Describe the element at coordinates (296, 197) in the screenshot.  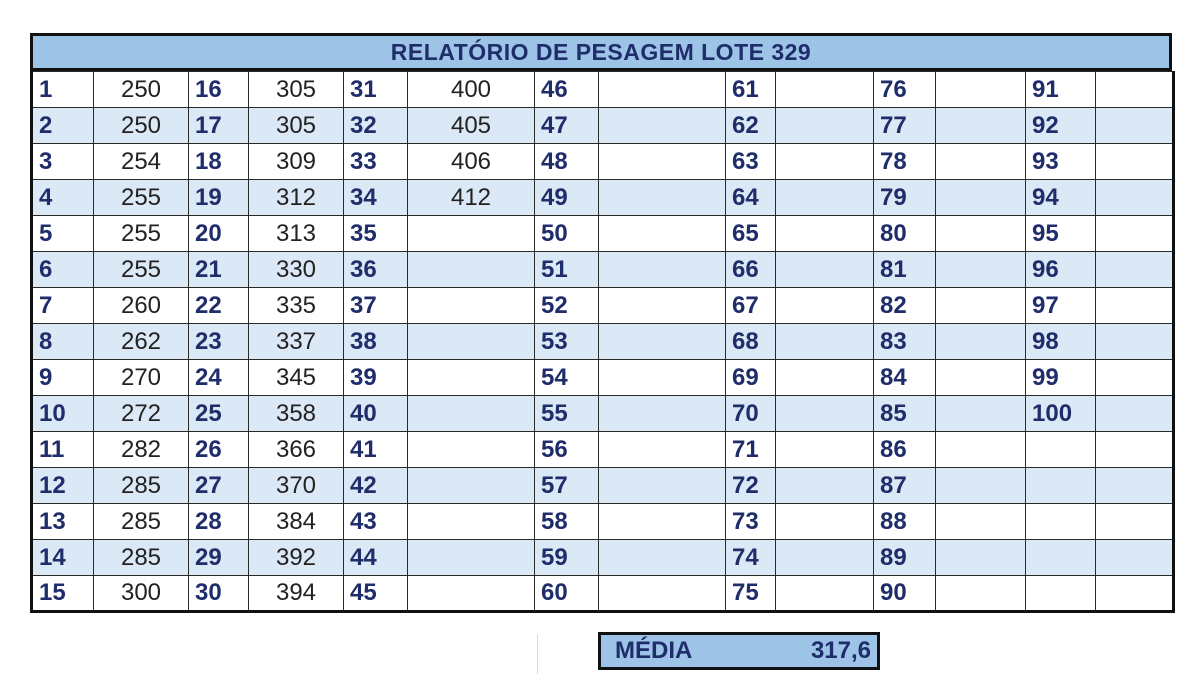
I see `weight-value: 312` at that location.